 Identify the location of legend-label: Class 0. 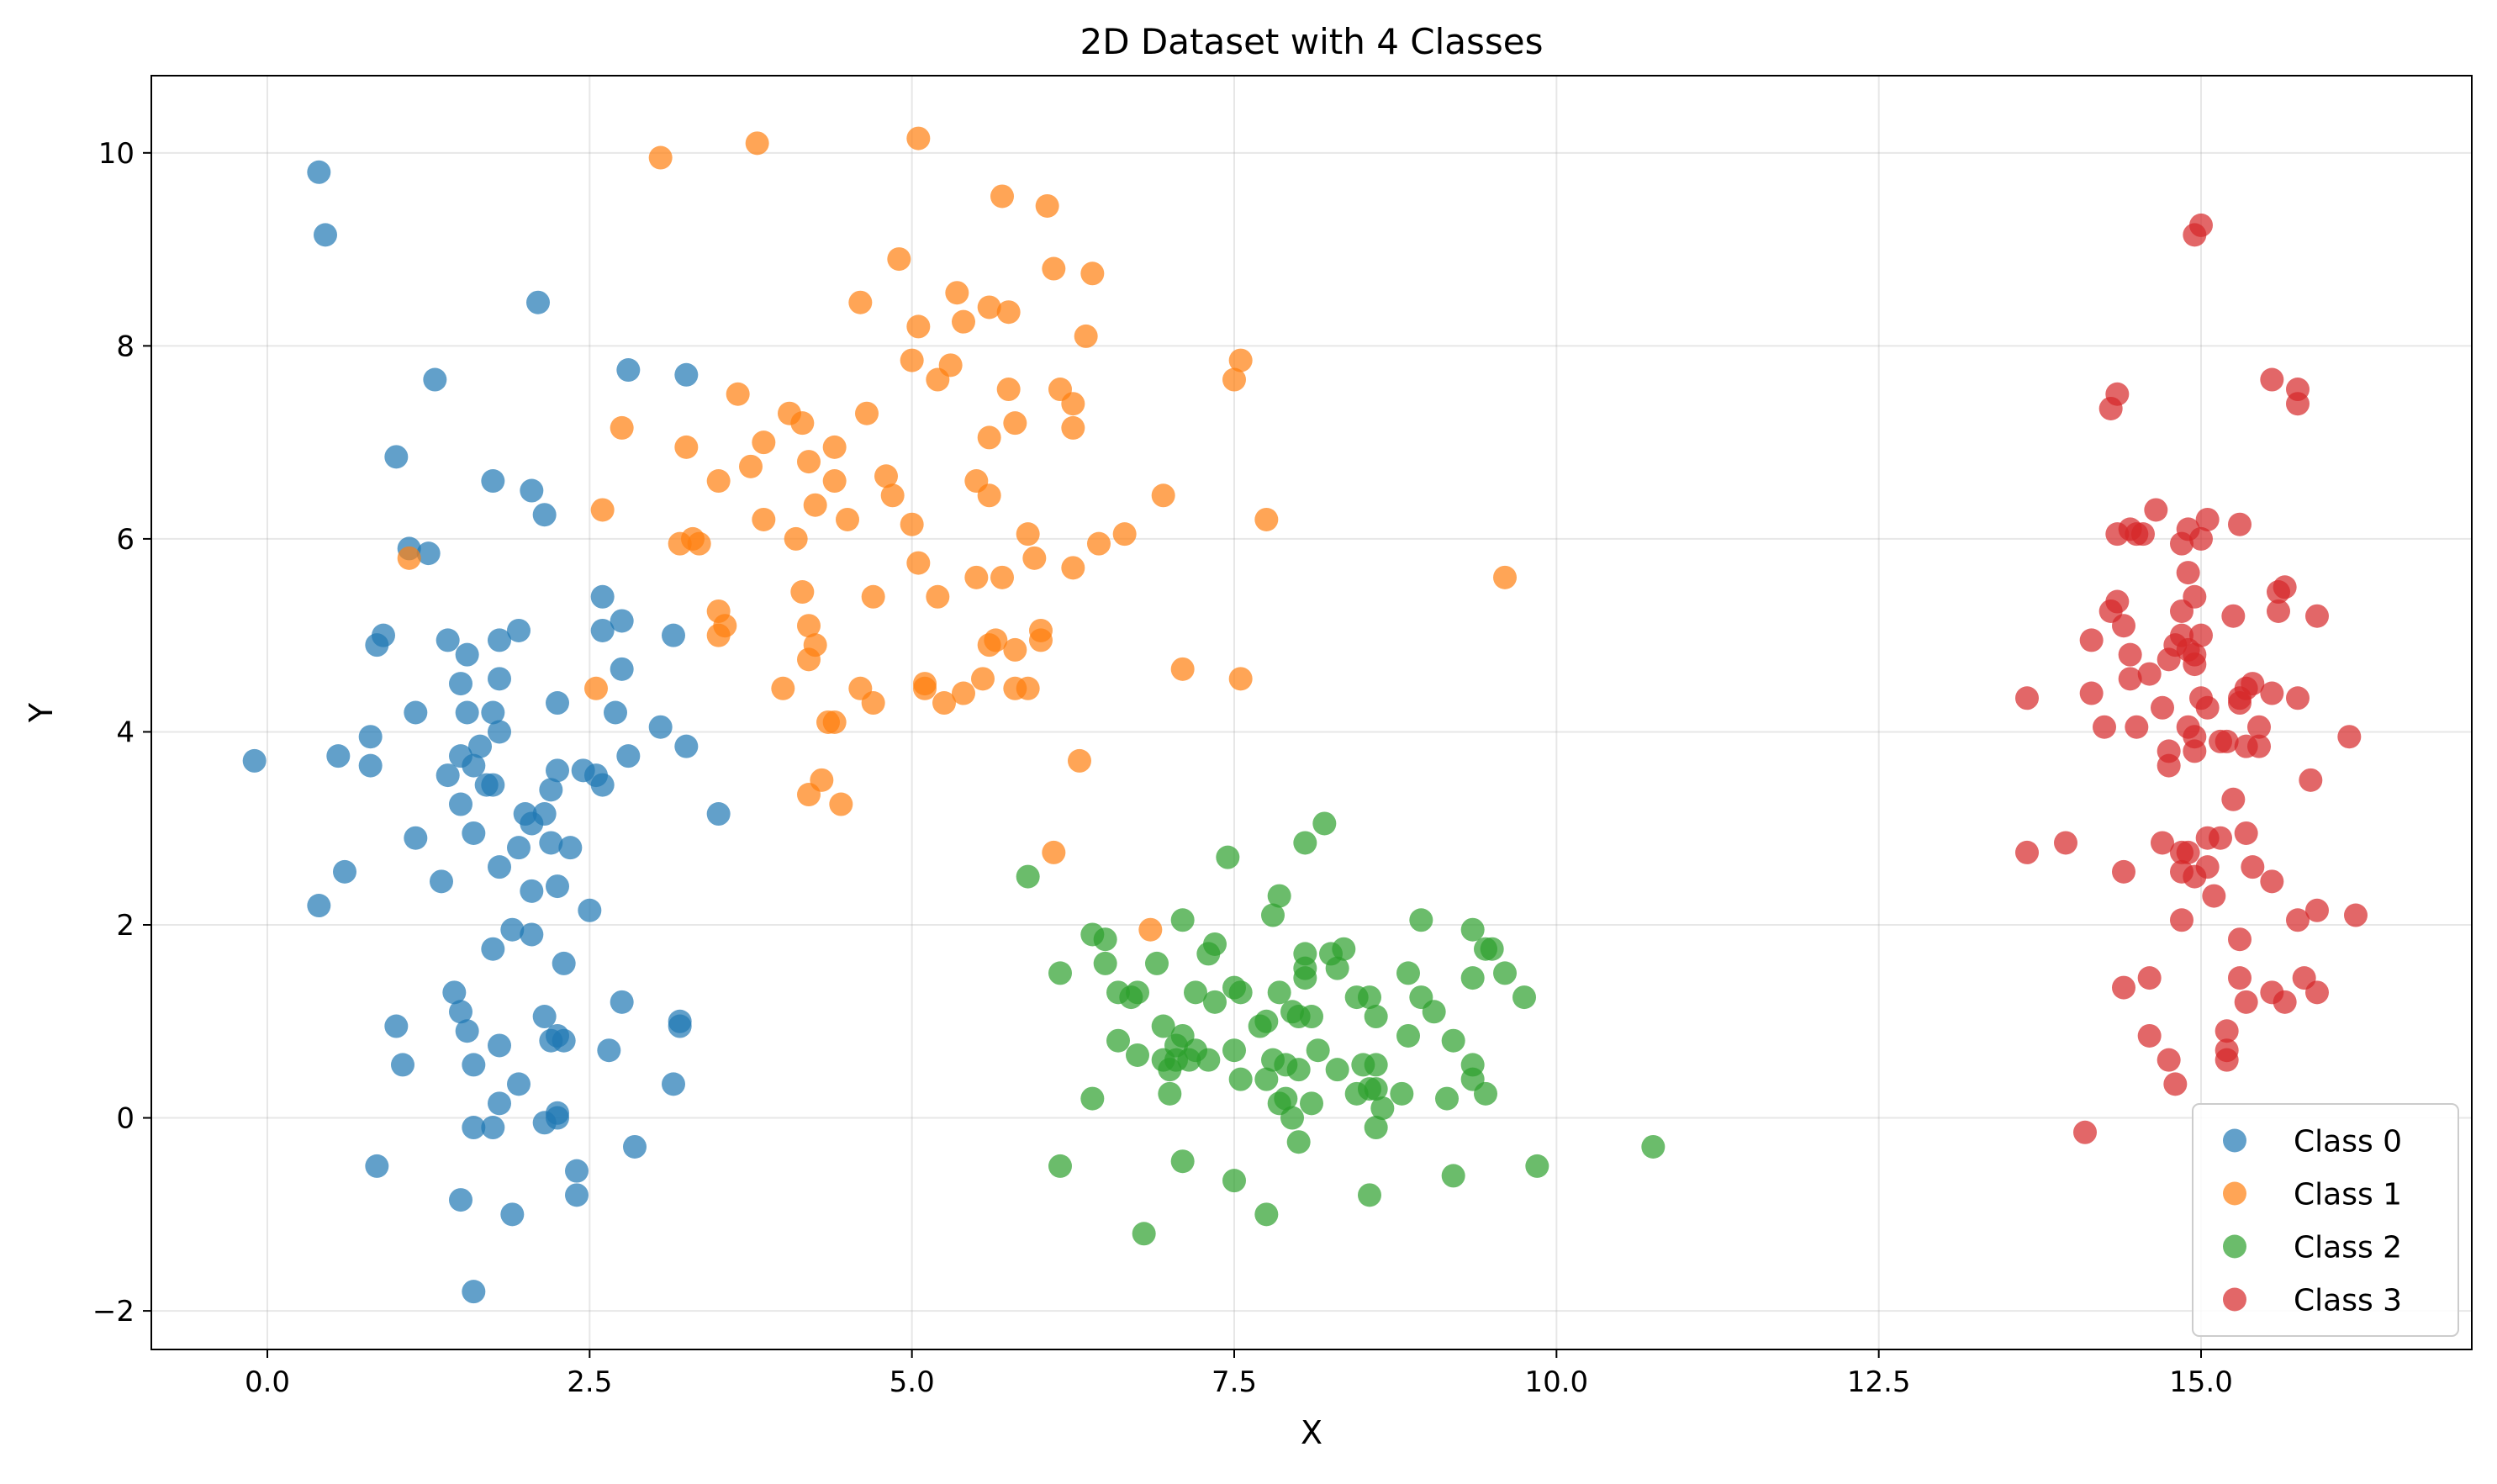
(2348, 1142).